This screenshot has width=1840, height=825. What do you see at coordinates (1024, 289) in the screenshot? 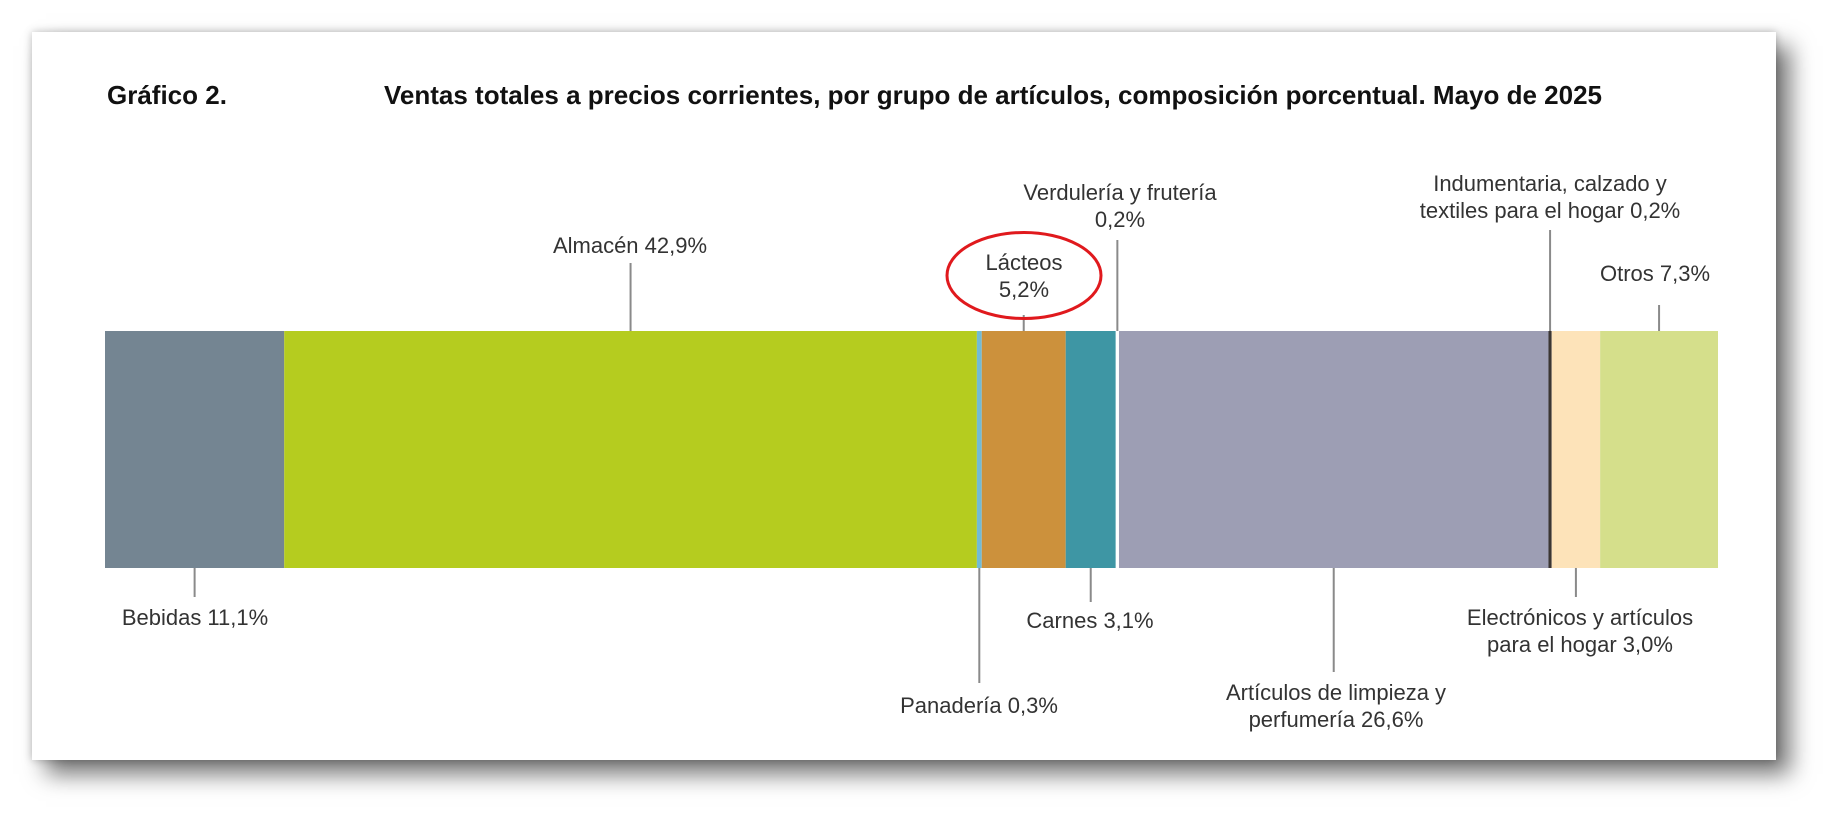
I see `segment-label-lacteos-line-2: 5,2%` at bounding box center [1024, 289].